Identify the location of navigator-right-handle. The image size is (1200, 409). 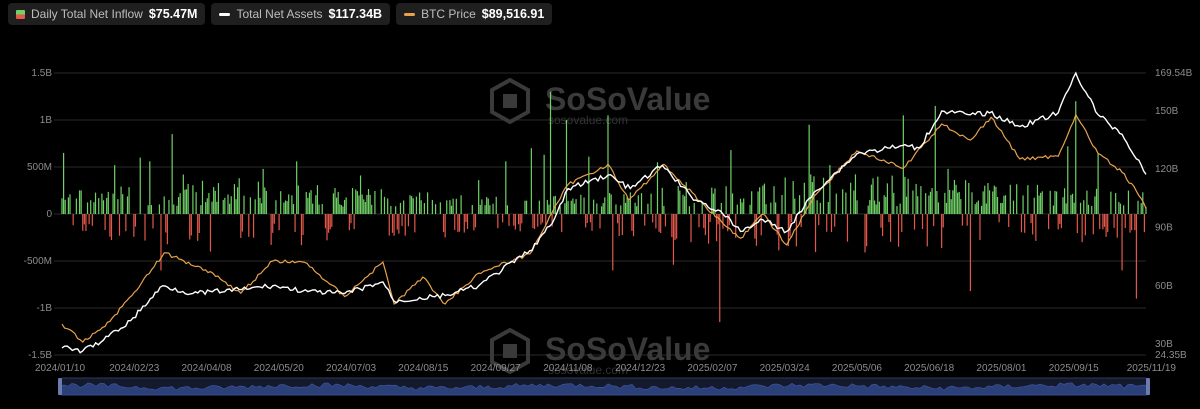
(1148, 386).